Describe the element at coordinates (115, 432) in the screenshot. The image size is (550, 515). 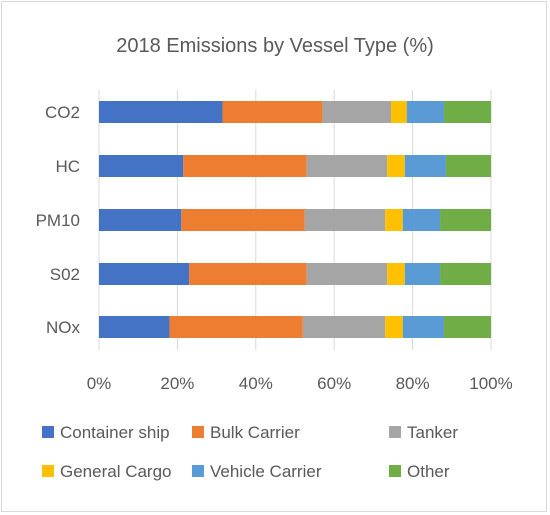
I see `legend-label: Container ship` at that location.